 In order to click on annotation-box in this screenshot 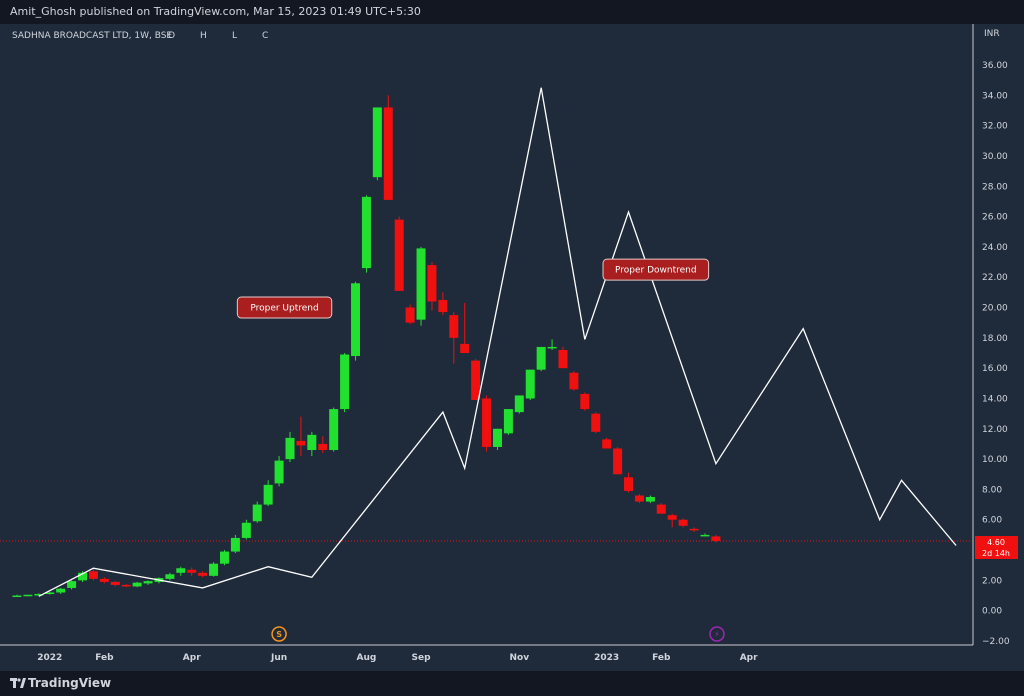, I will do `click(284, 307)`.